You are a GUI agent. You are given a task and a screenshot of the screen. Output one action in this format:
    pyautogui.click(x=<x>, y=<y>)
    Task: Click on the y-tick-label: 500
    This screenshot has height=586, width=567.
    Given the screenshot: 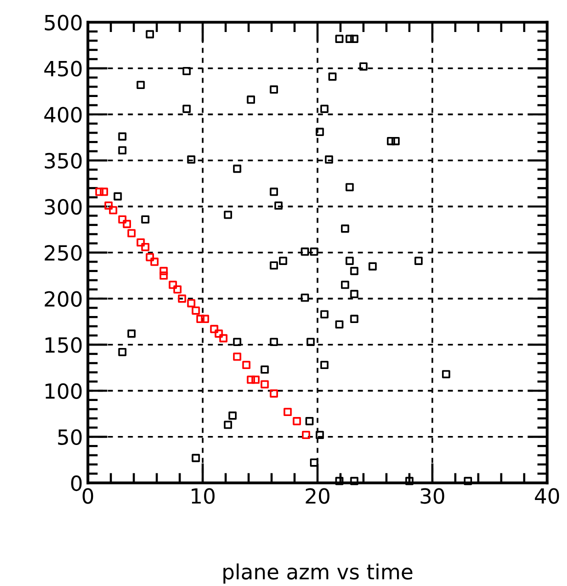 What is the action you would take?
    pyautogui.click(x=63, y=22)
    